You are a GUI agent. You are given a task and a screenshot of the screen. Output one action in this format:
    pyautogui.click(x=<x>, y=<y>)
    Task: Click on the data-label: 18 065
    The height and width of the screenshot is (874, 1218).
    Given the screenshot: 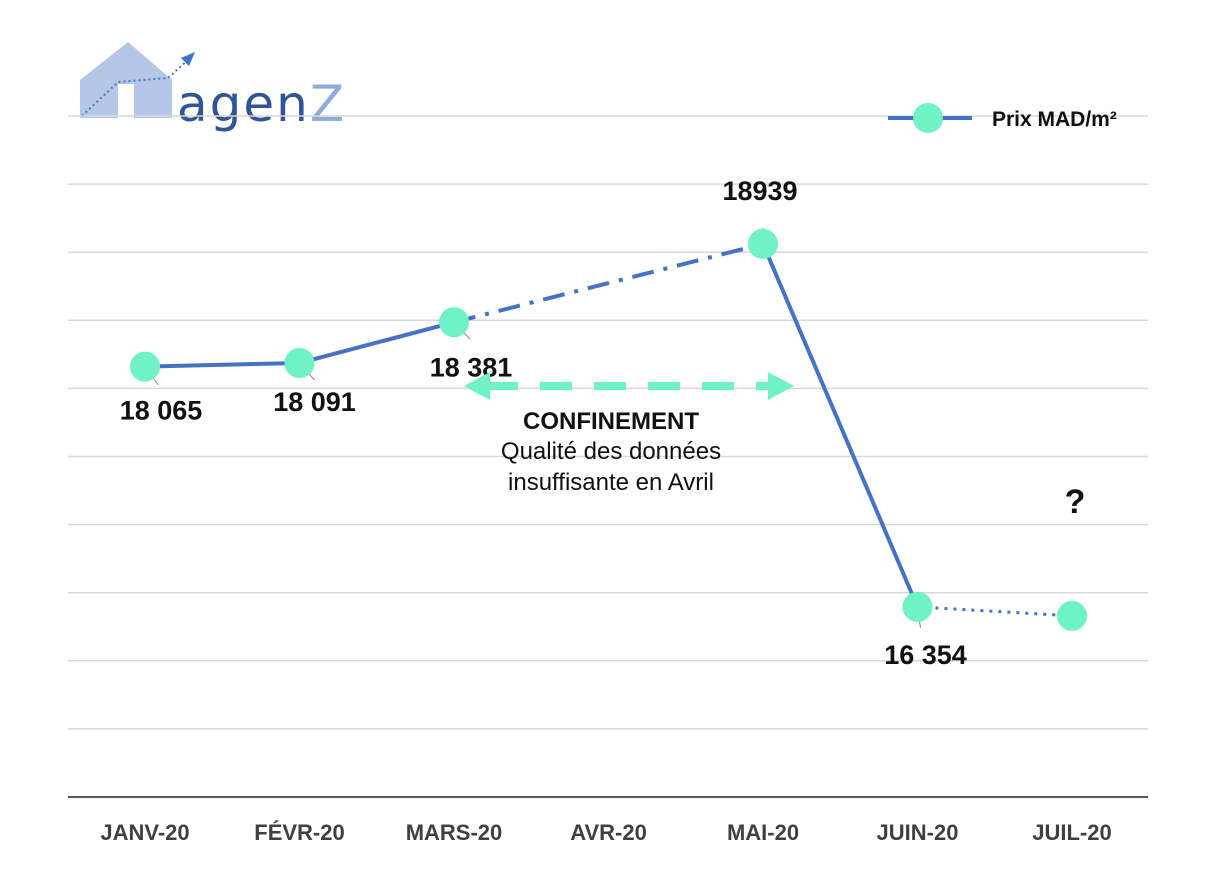 What is the action you would take?
    pyautogui.click(x=161, y=411)
    